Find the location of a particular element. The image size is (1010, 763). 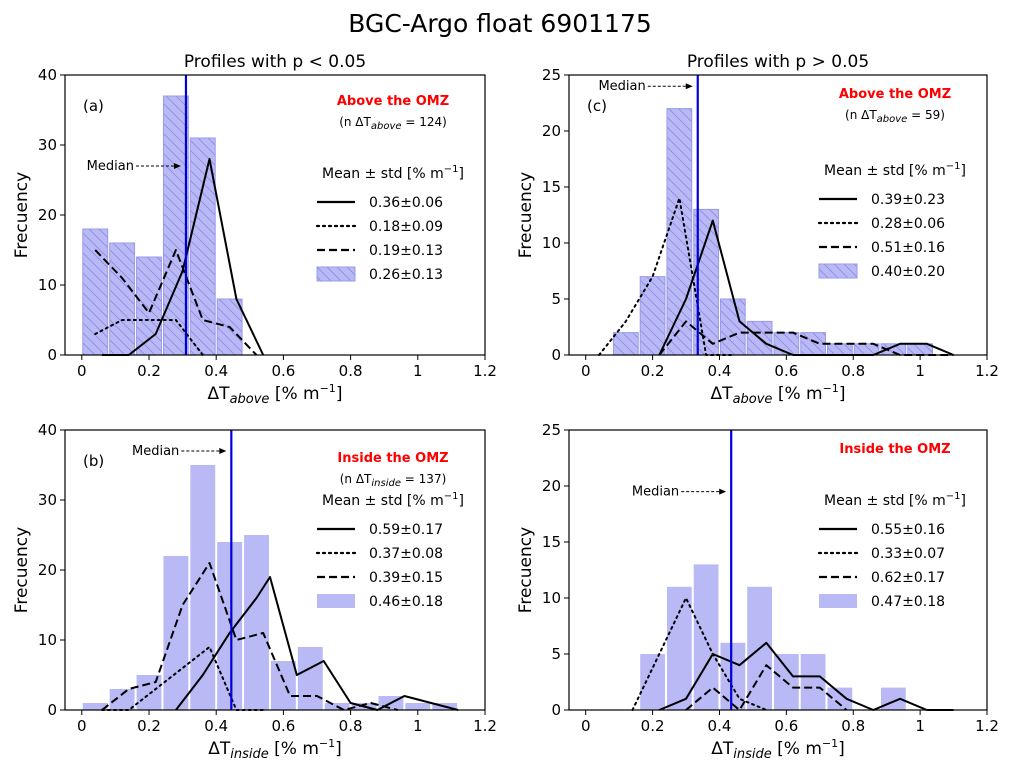

region-label: Above the OMZ is located at coordinates (895, 94).